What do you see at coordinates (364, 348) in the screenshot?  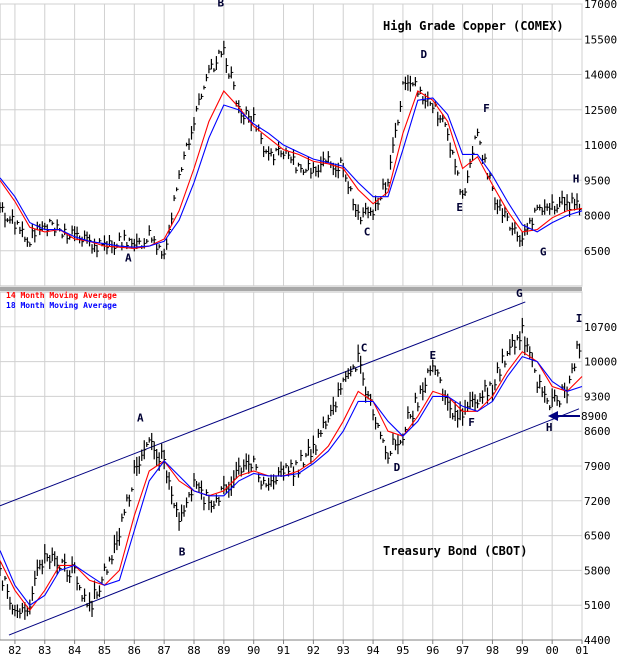 I see `treasury-marker-c: C` at bounding box center [364, 348].